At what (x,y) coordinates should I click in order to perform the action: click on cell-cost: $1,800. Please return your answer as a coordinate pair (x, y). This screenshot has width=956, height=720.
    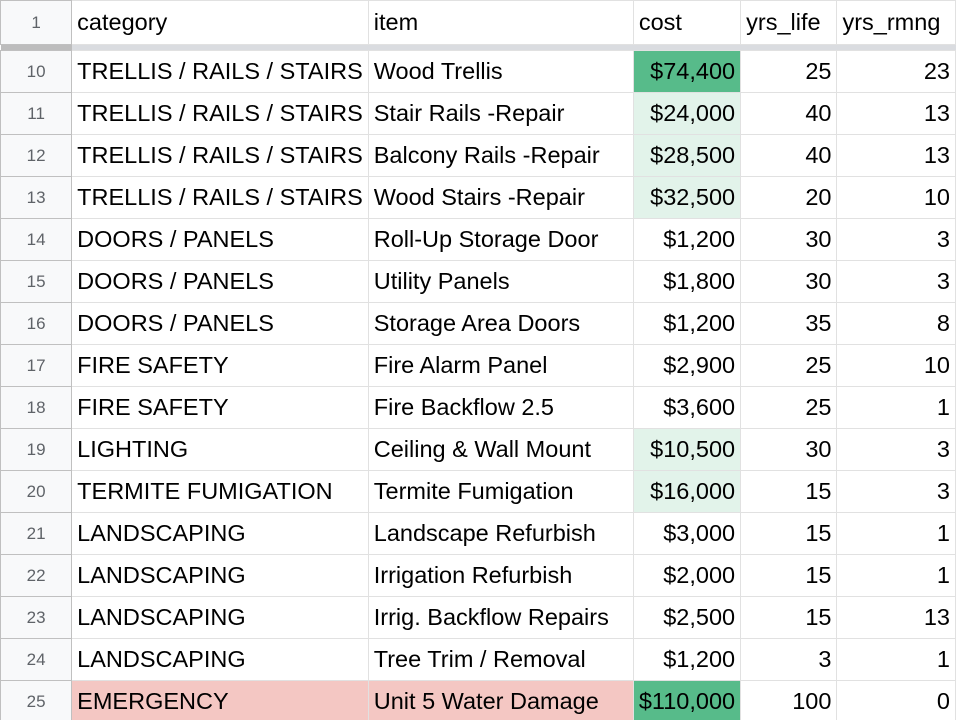
    Looking at the image, I should click on (687, 281).